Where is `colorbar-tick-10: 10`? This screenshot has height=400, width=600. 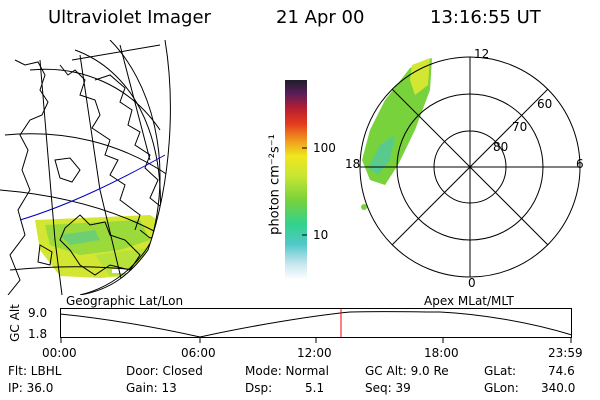 colorbar-tick-10: 10 is located at coordinates (321, 235).